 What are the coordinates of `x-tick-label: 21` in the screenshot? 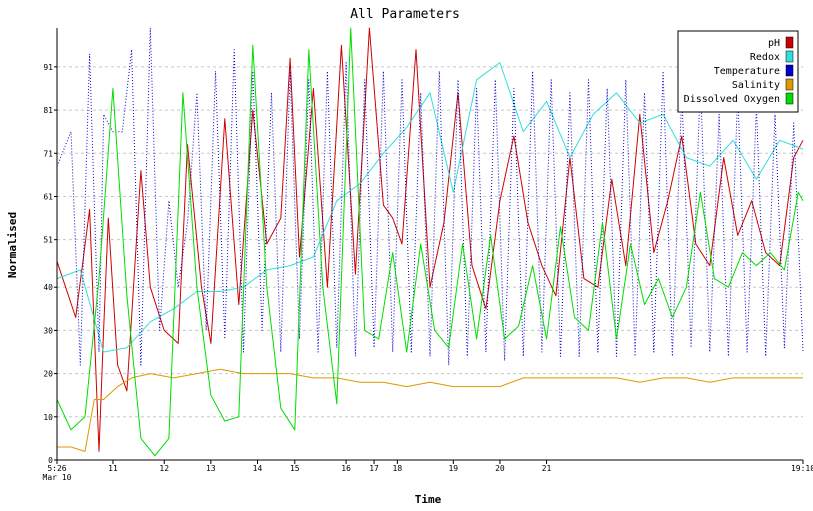 It's located at (547, 468).